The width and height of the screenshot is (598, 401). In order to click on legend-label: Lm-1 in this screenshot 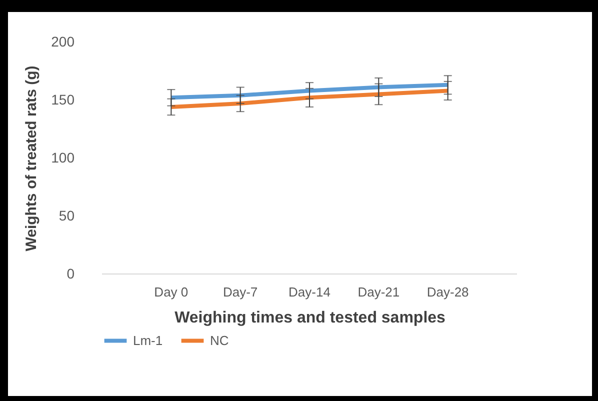, I will do `click(148, 340)`.